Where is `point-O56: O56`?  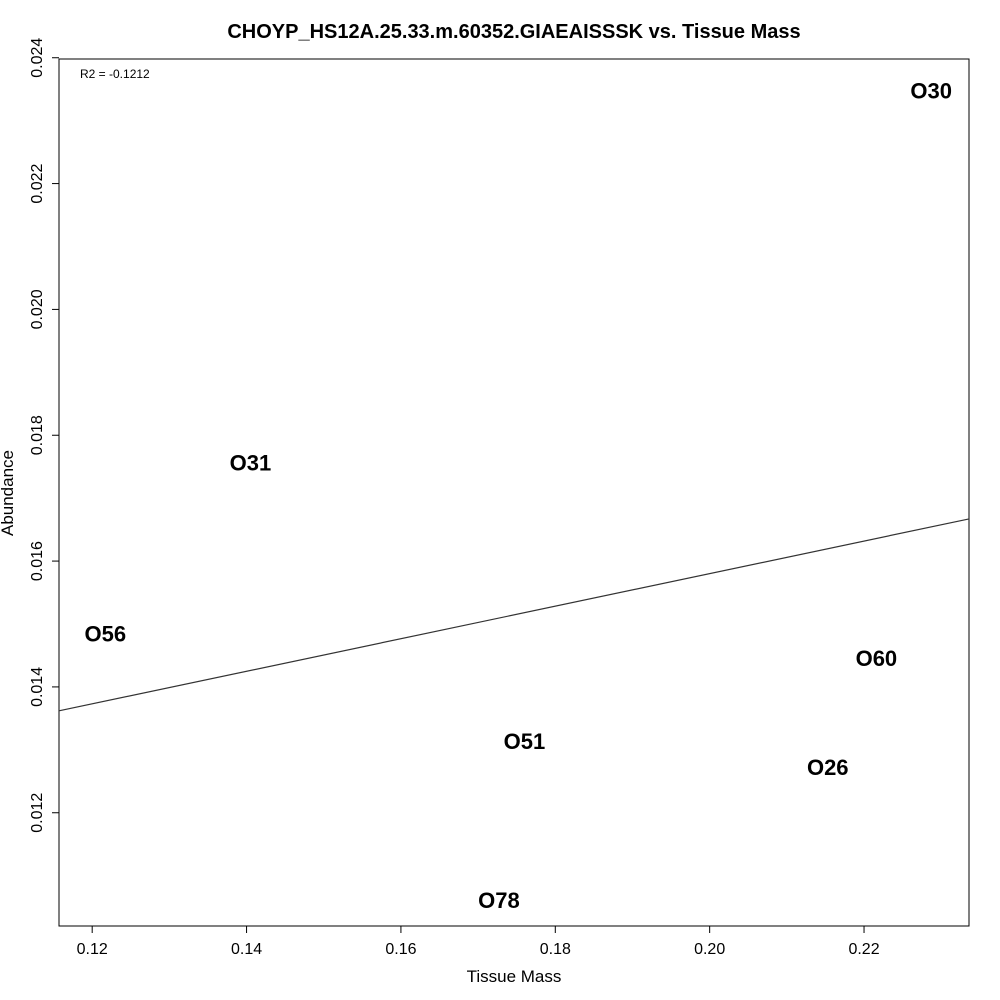
point-O56: O56 is located at coordinates (106, 633).